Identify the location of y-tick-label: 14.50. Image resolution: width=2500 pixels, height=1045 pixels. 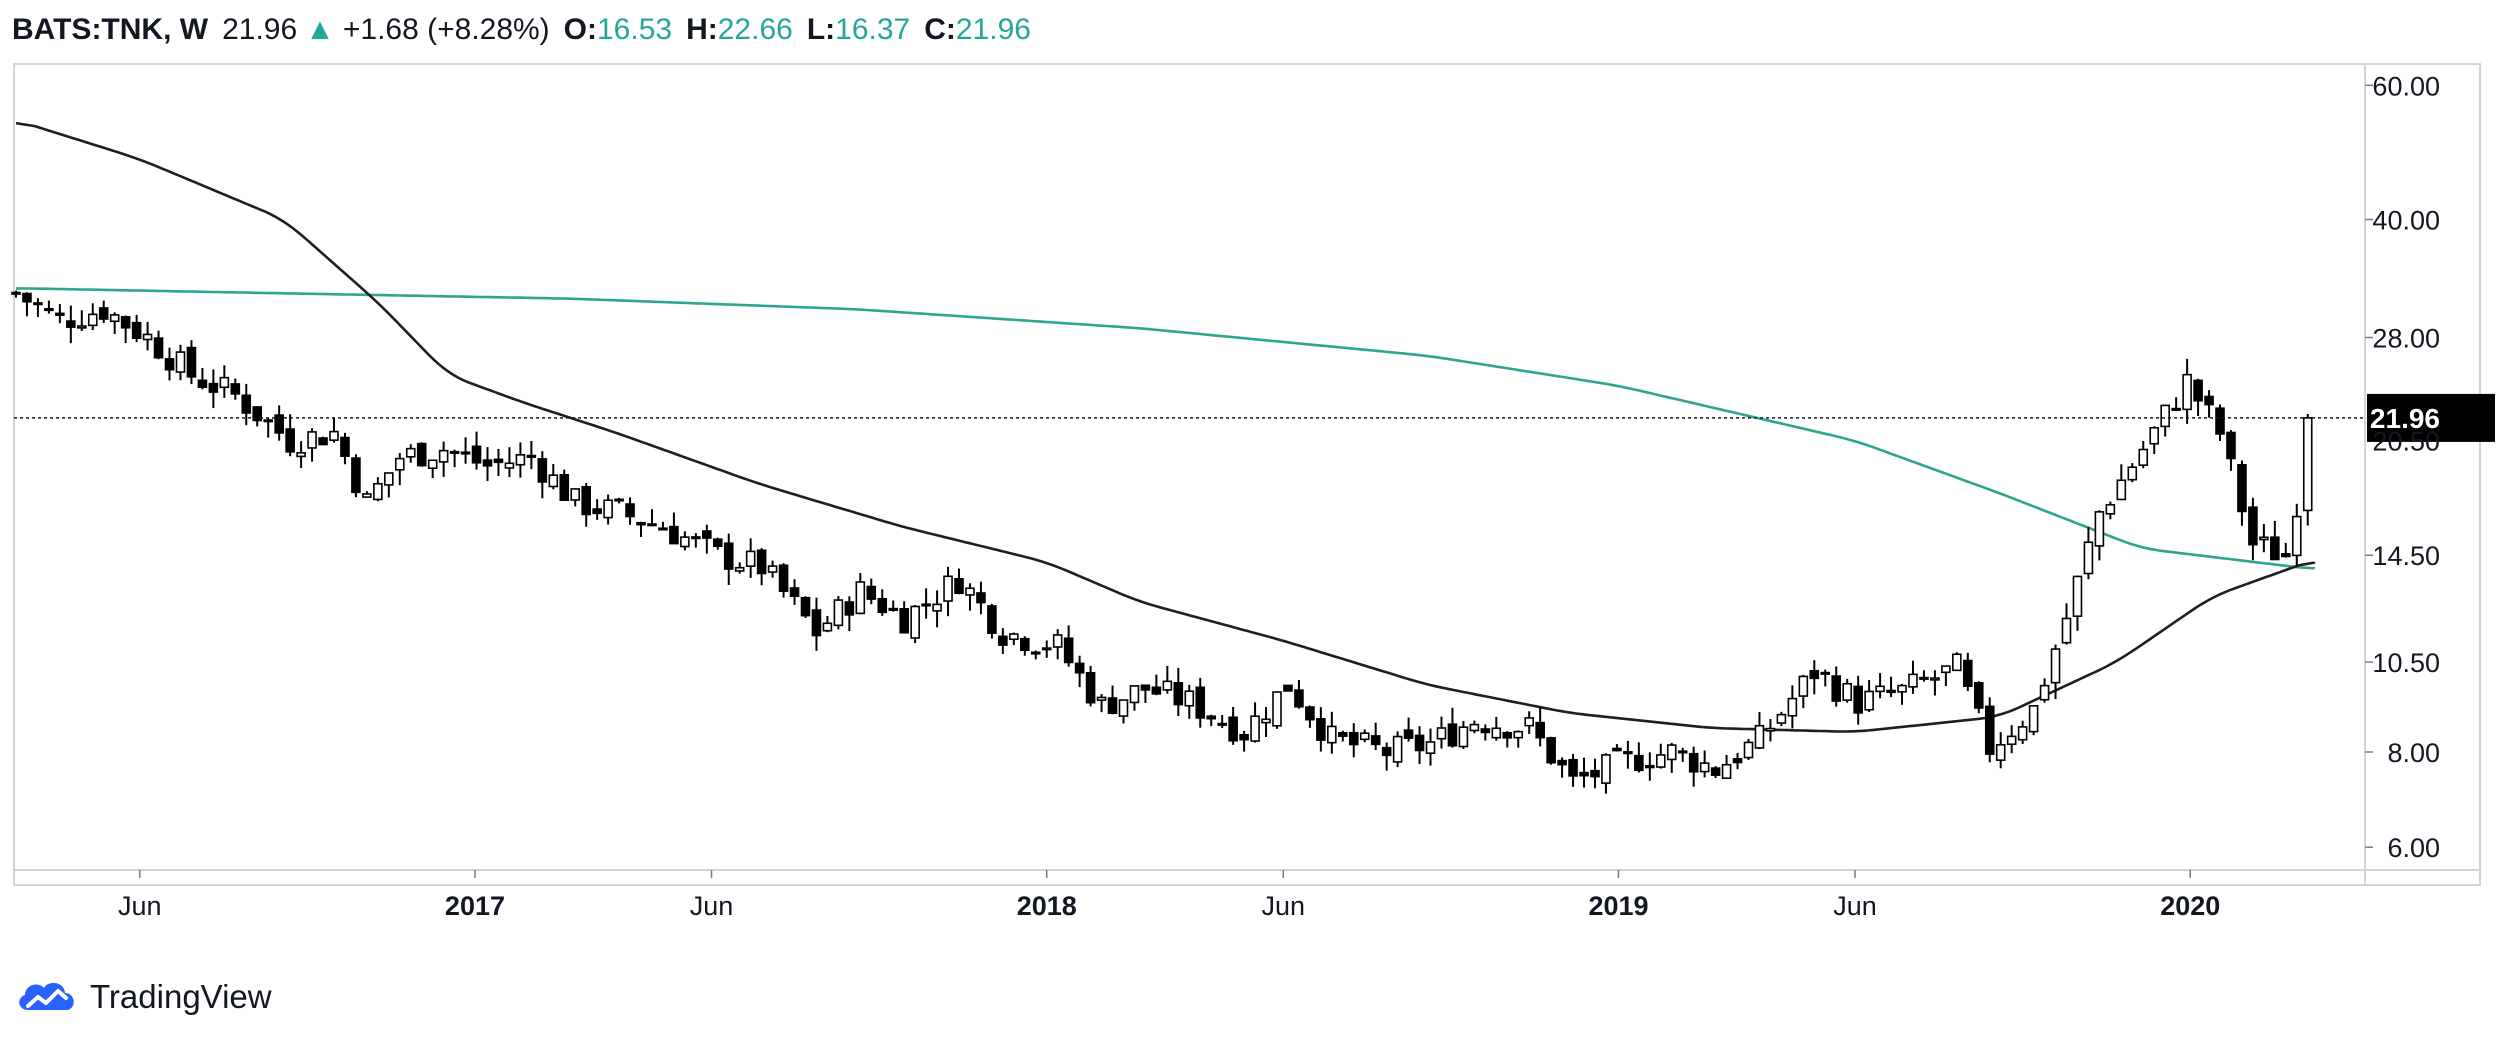
(2406, 556).